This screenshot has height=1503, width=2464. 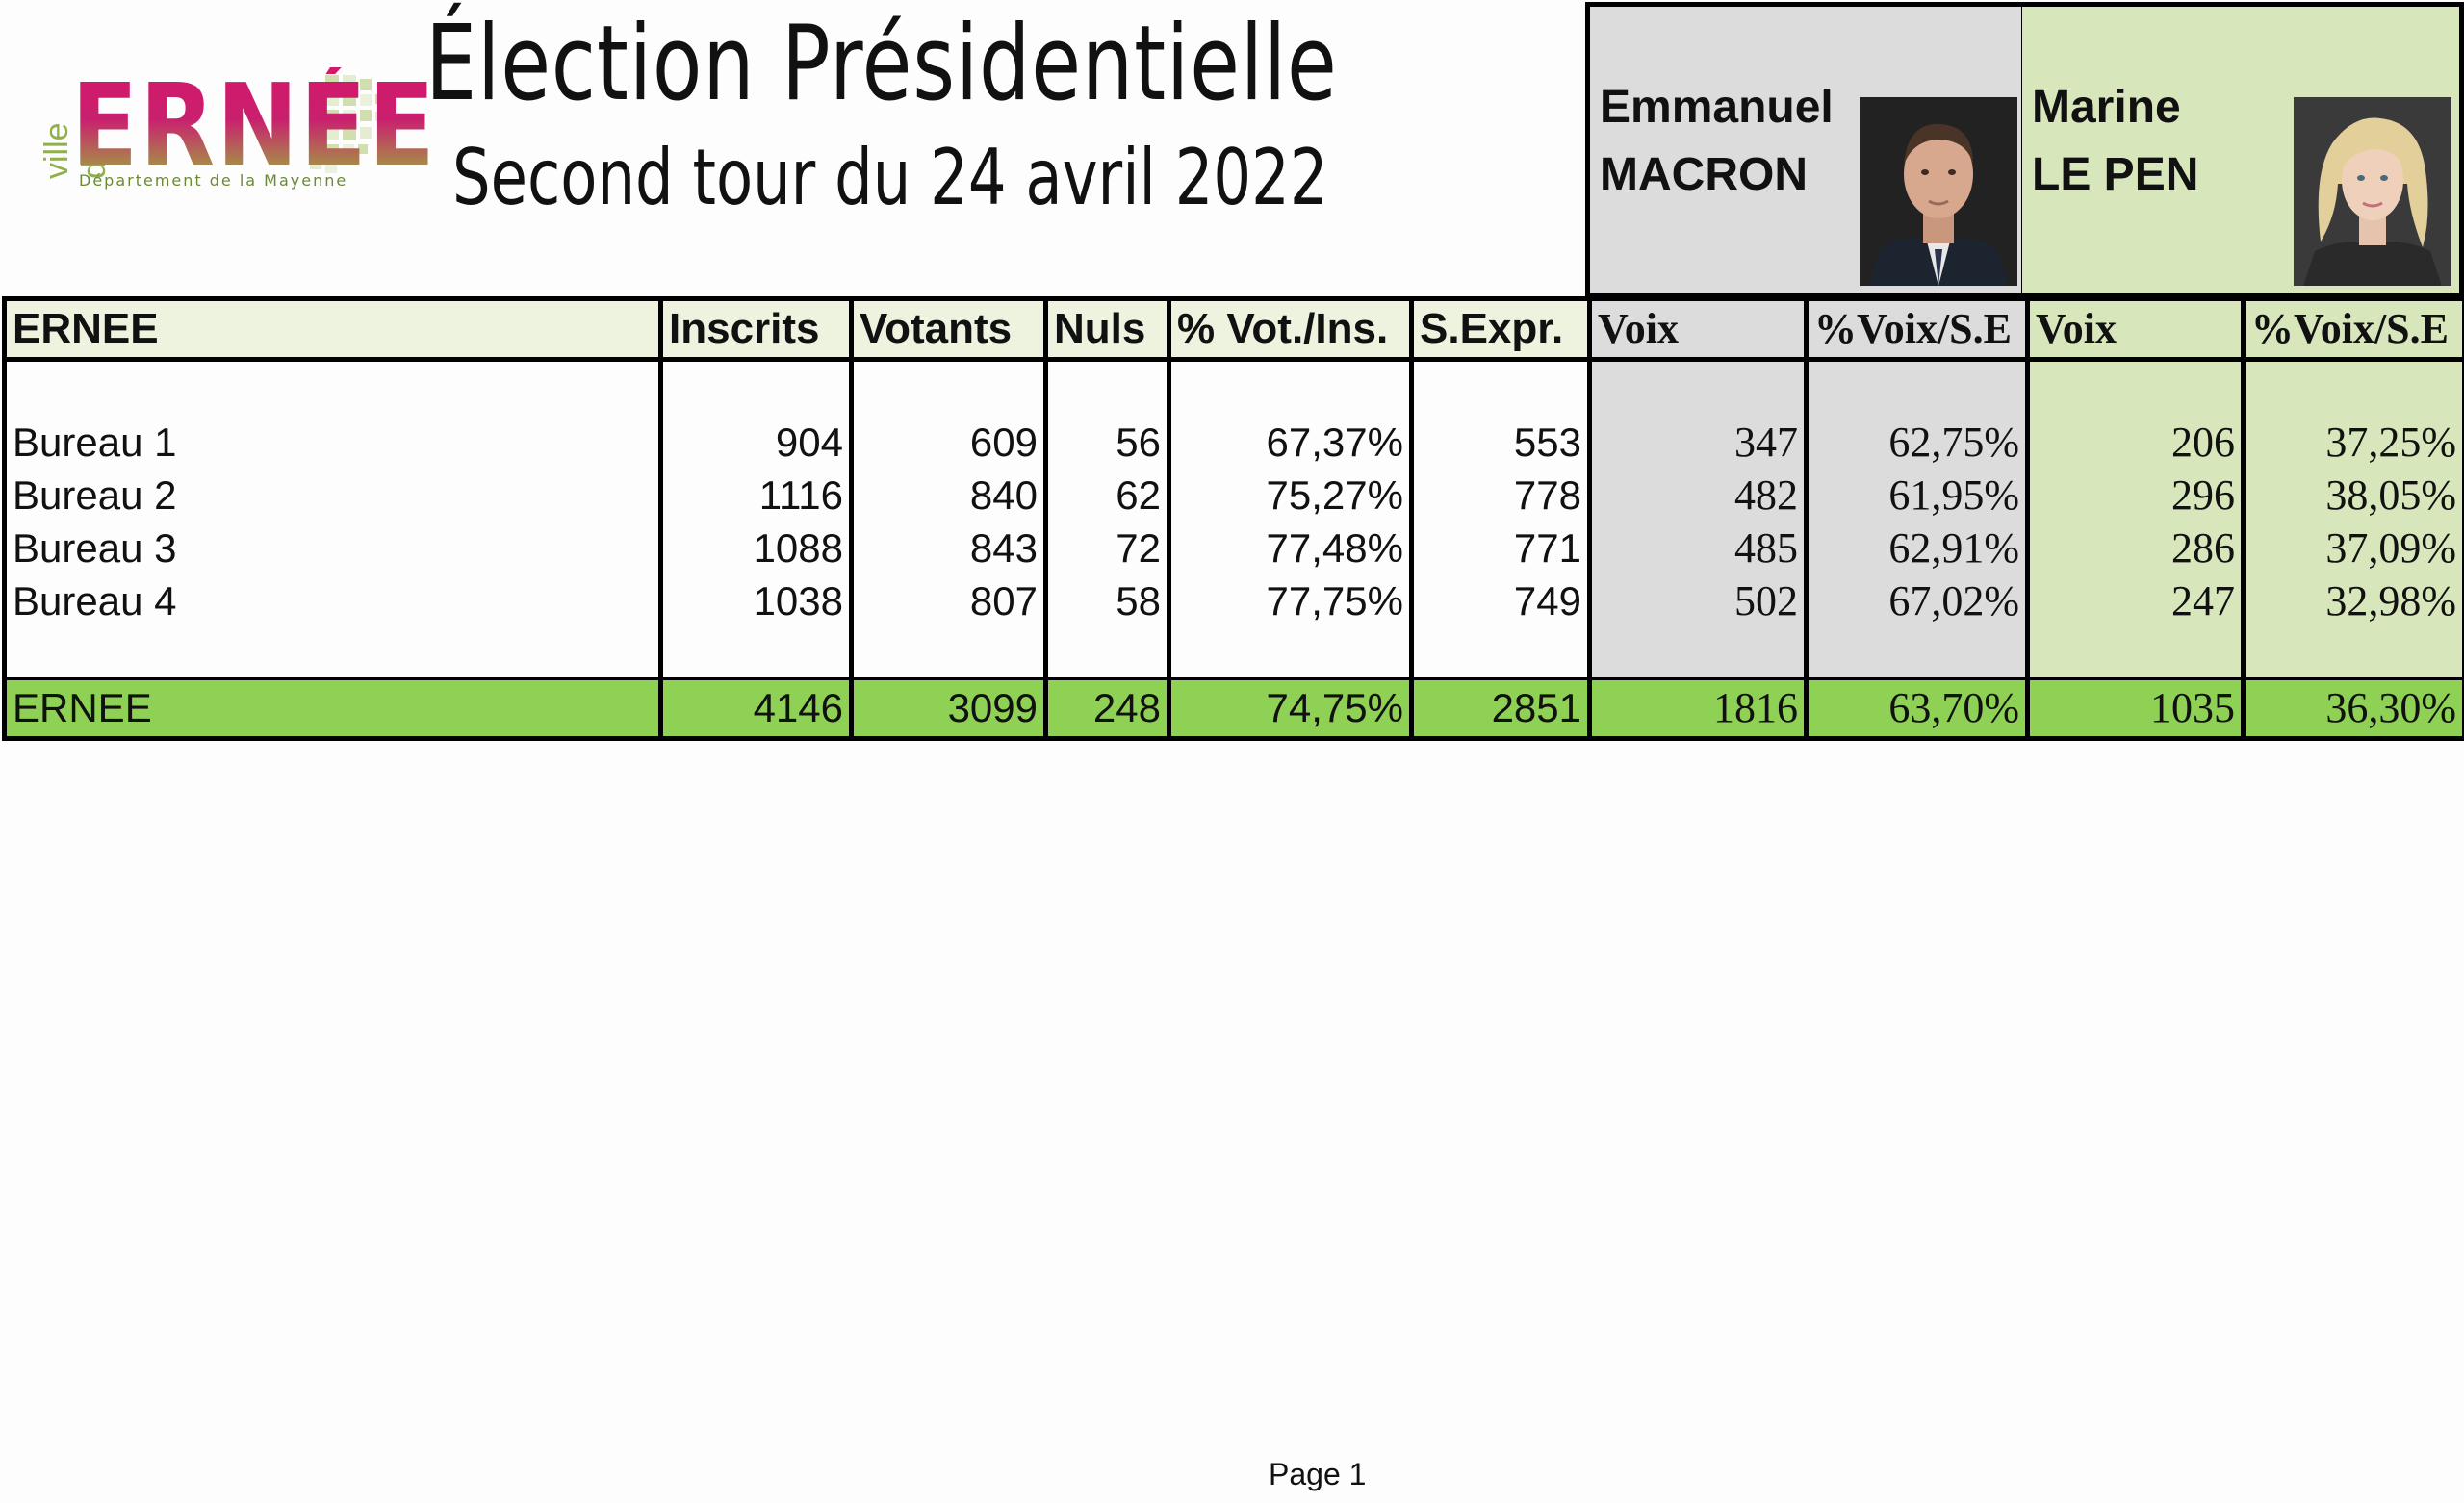 I want to click on cell-nuls: 58, so click(x=1107, y=600).